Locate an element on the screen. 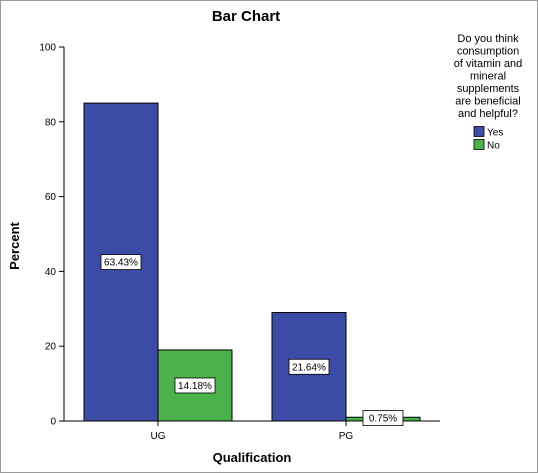 The width and height of the screenshot is (538, 473). y-tick-label: 20 is located at coordinates (51, 347).